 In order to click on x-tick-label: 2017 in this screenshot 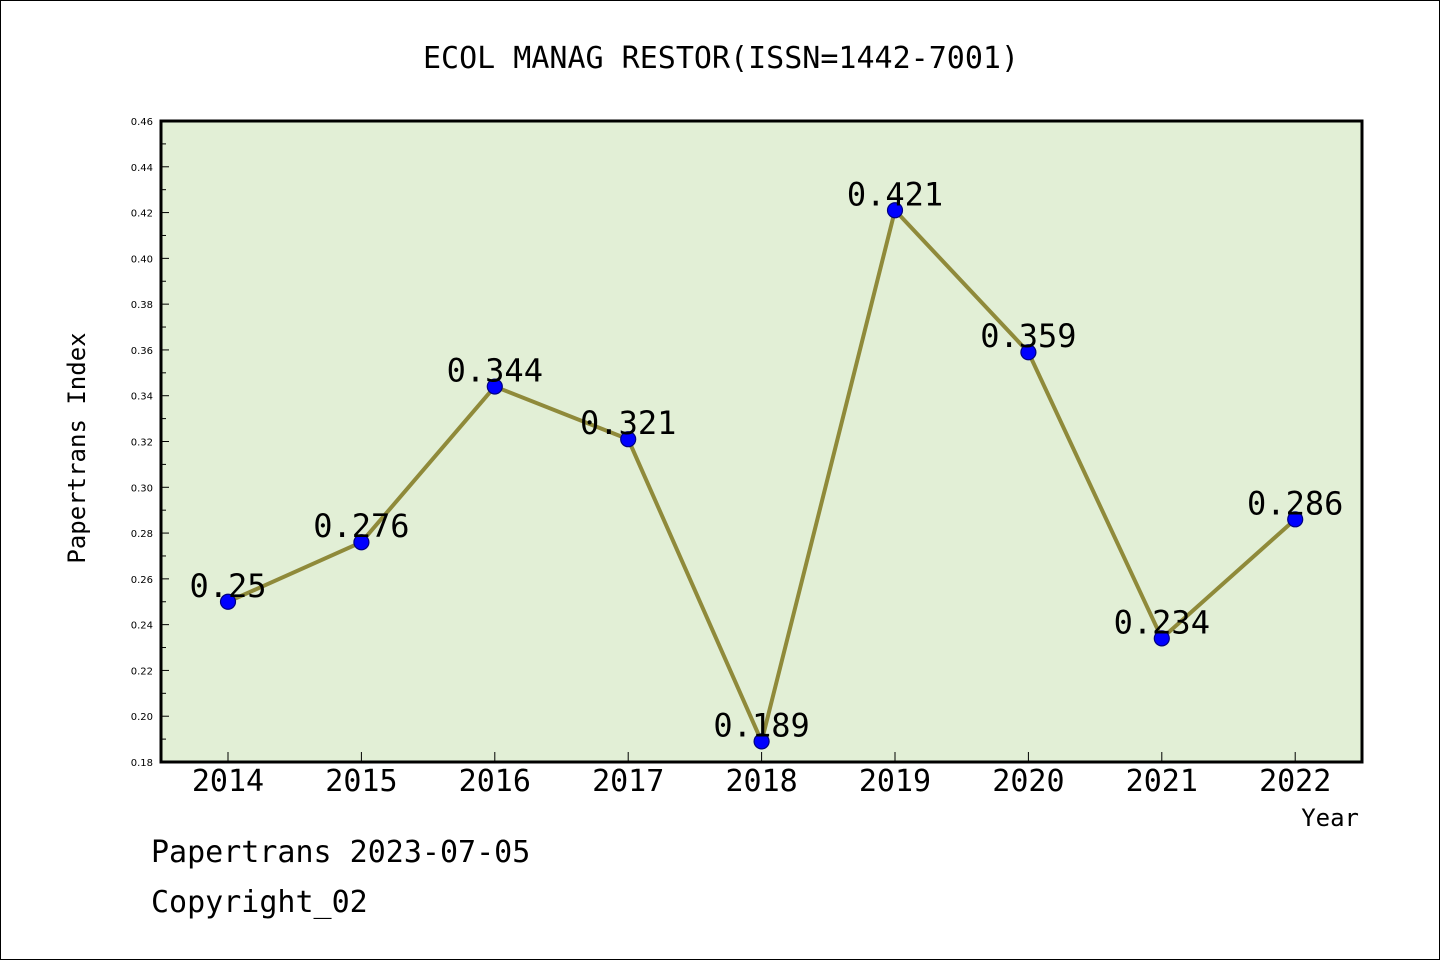, I will do `click(628, 781)`.